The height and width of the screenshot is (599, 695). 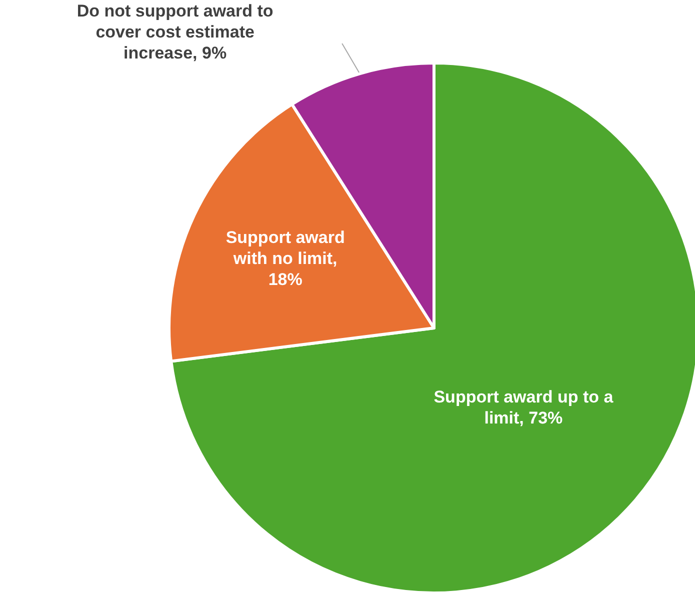 What do you see at coordinates (524, 407) in the screenshot?
I see `slice-label: Support award up to a limit, 73%` at bounding box center [524, 407].